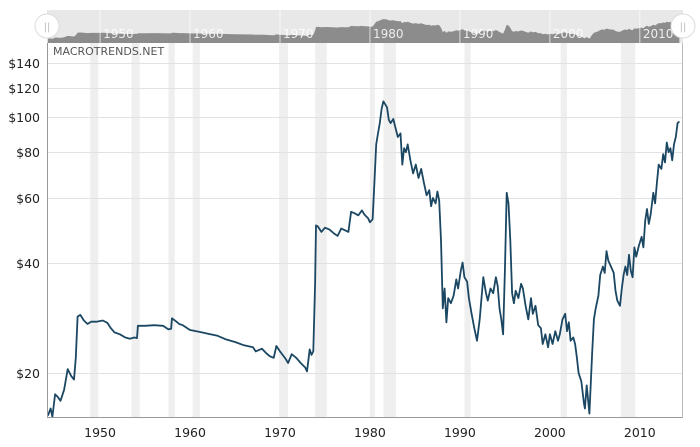 The width and height of the screenshot is (700, 447). Describe the element at coordinates (28, 198) in the screenshot. I see `y-tick-label: $60` at that location.